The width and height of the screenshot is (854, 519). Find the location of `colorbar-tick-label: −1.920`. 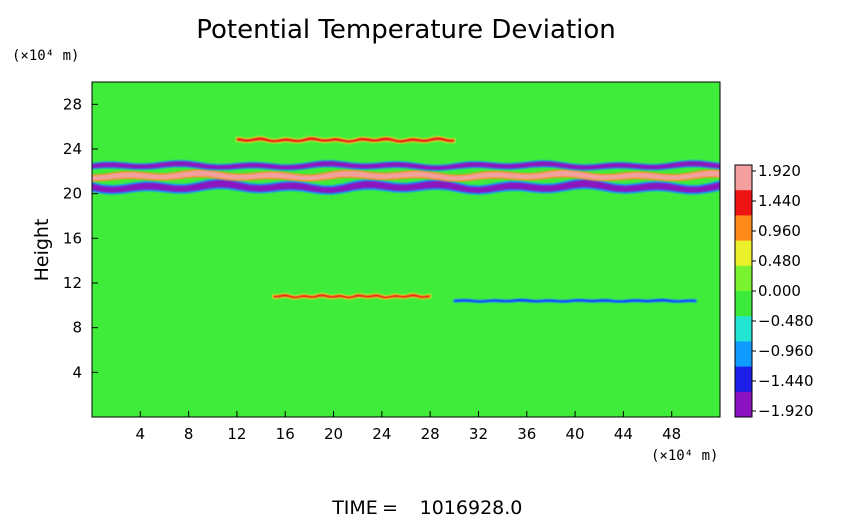

colorbar-tick-label: −1.920 is located at coordinates (786, 411).